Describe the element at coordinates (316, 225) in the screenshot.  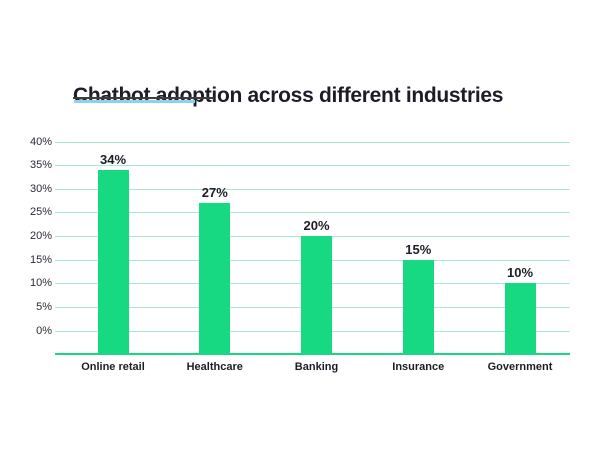
I see `bar-value-label: 20%` at that location.